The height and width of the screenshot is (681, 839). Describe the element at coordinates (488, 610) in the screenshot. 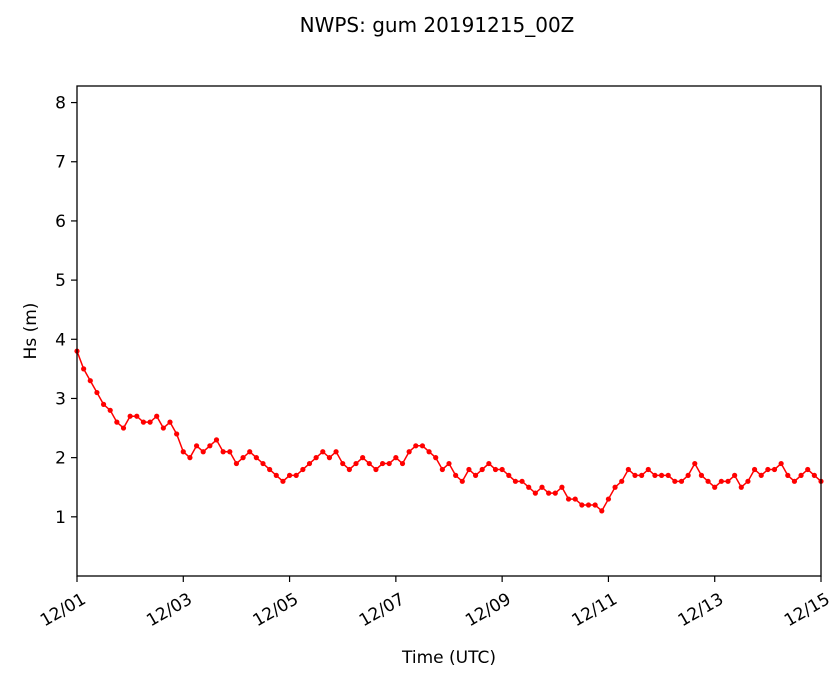

I see `x-tick-label: 12/09` at that location.